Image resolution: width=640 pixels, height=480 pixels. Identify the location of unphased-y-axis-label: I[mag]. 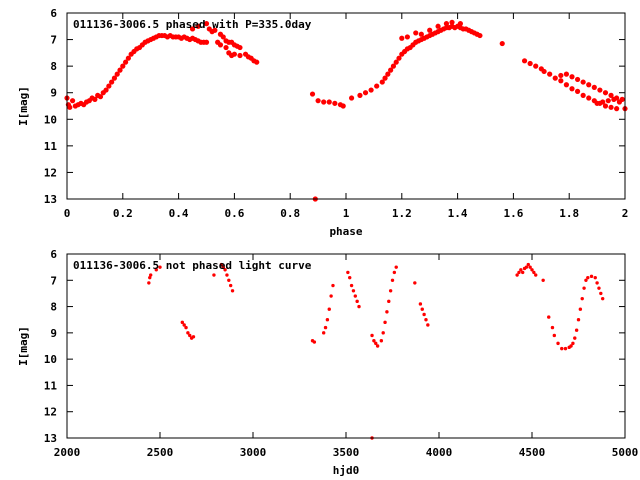
(23, 346).